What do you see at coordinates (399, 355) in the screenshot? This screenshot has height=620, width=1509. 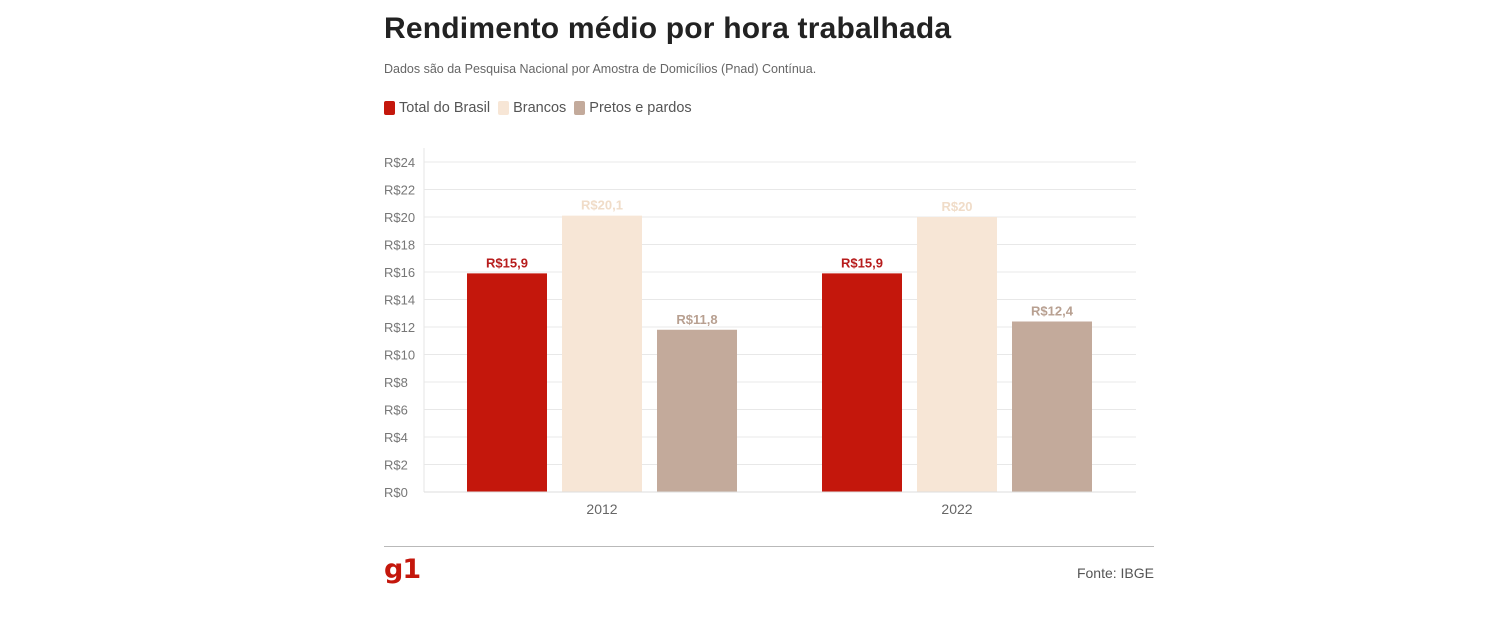 I see `y-tick-label: R$10` at bounding box center [399, 355].